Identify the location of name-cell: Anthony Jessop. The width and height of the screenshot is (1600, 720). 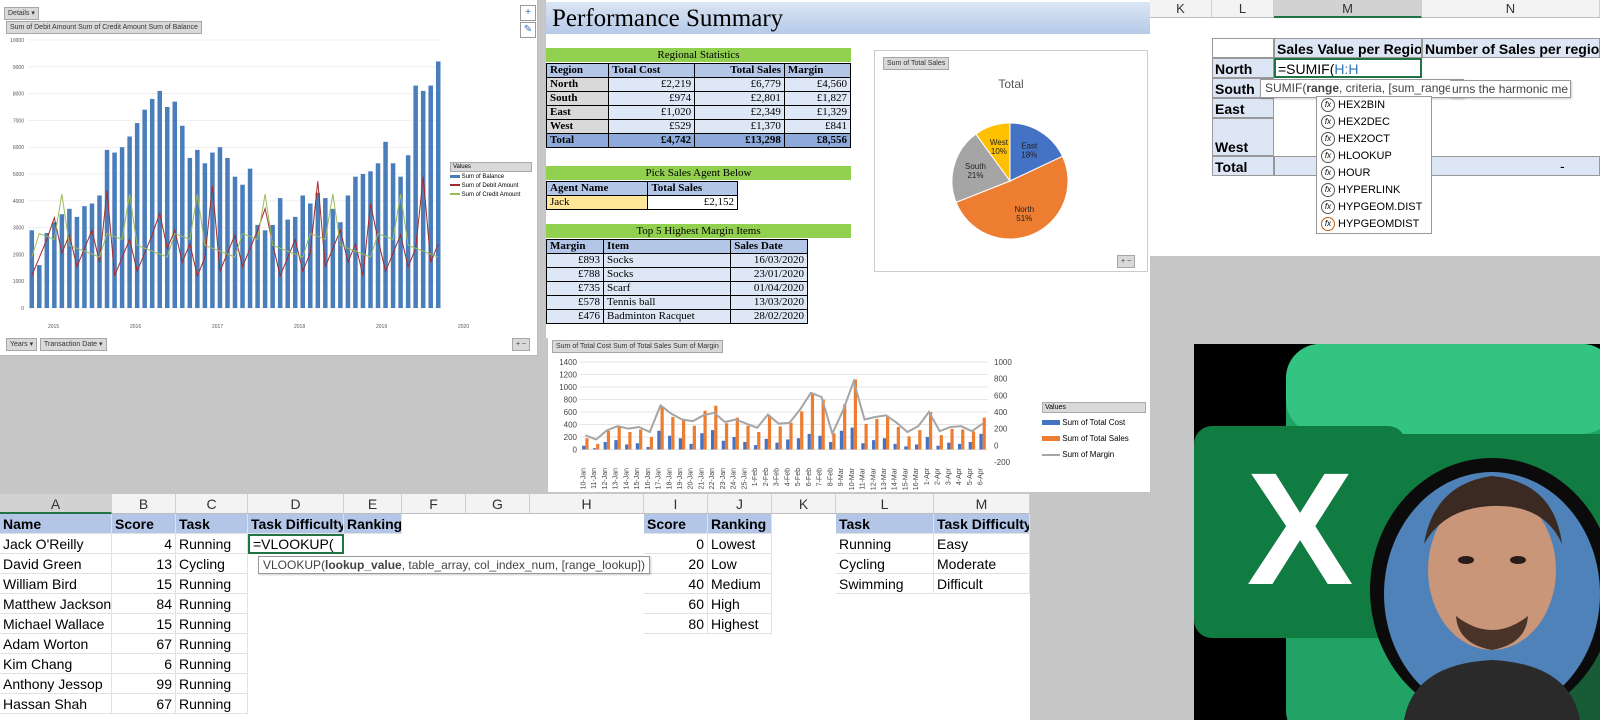
(56, 684).